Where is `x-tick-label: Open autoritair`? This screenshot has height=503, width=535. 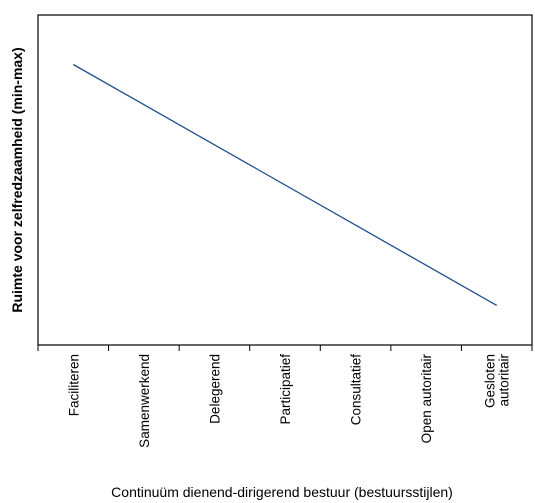 x-tick-label: Open autoritair is located at coordinates (426, 399).